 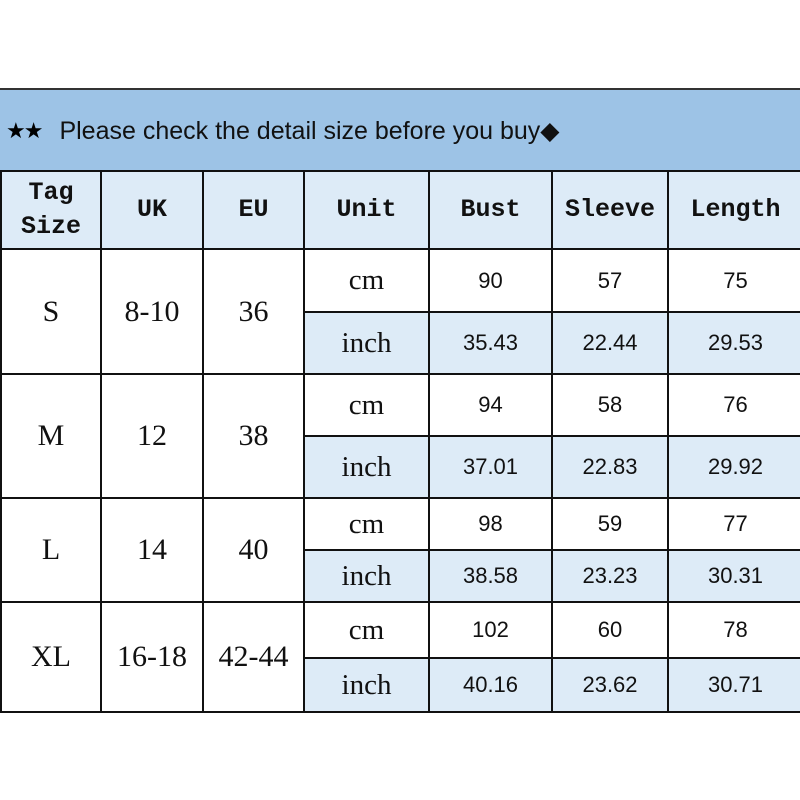 I want to click on header-tag-label: Tag, so click(x=51, y=192).